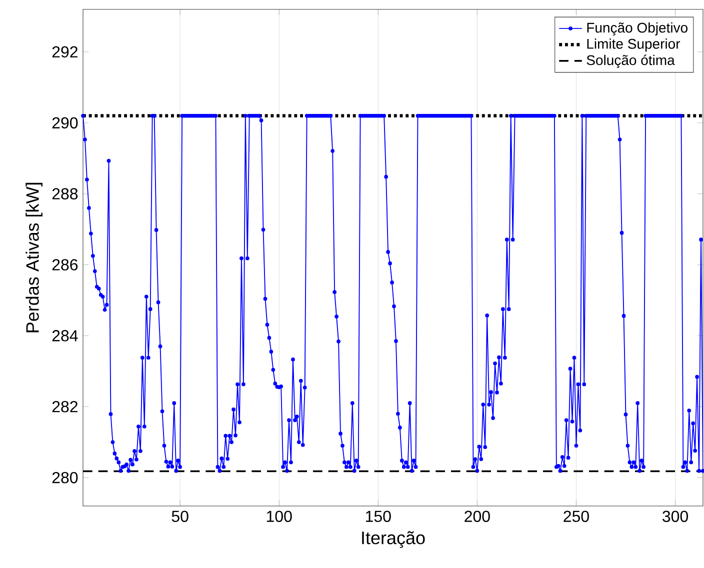 The width and height of the screenshot is (704, 568). What do you see at coordinates (180, 516) in the screenshot?
I see `x-tick-label: 50` at bounding box center [180, 516].